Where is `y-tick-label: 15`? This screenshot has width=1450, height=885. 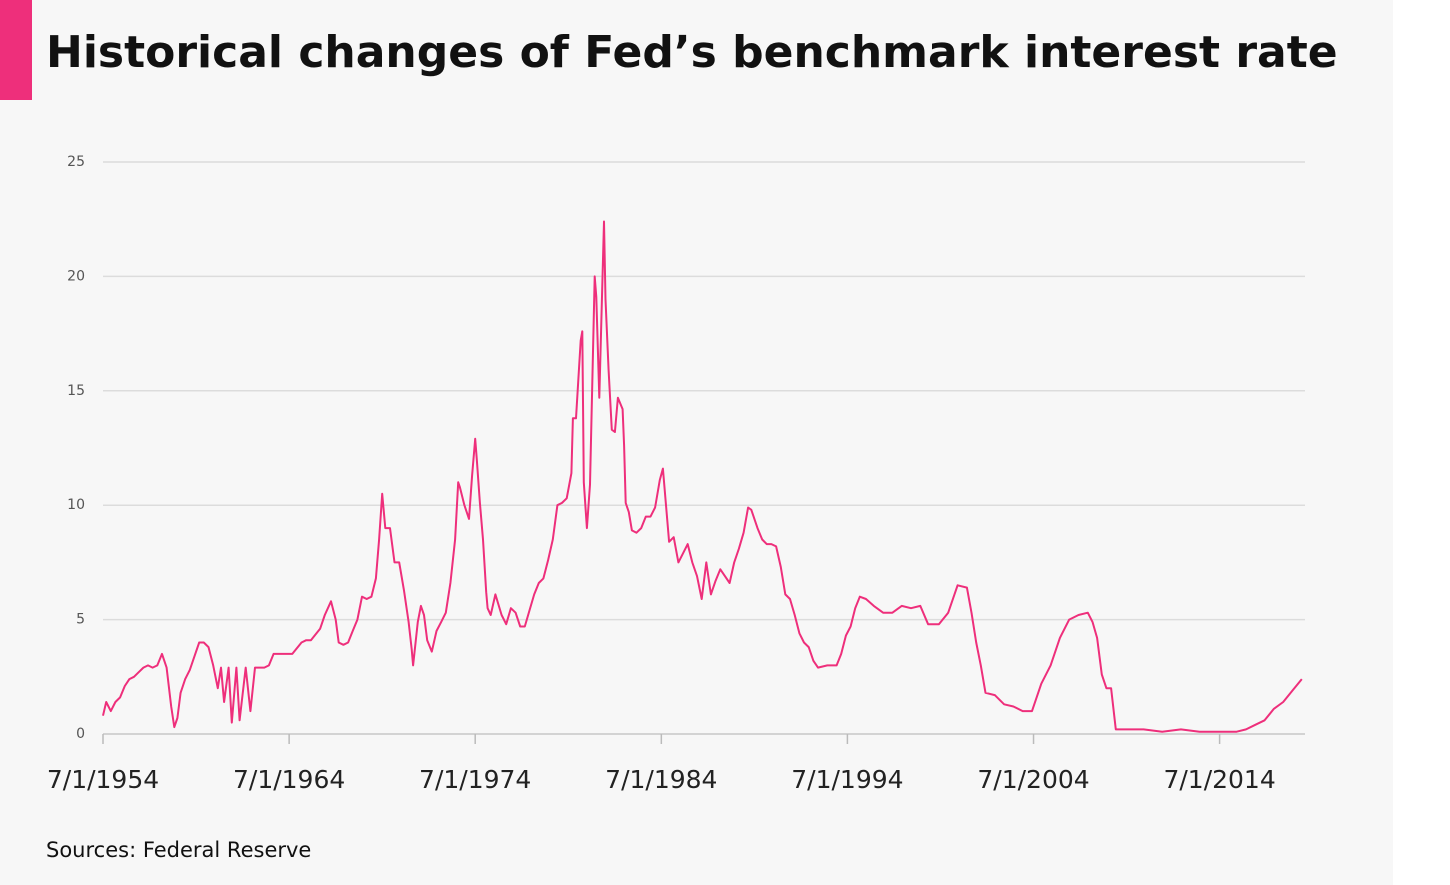
y-tick-label: 15 is located at coordinates (76, 391).